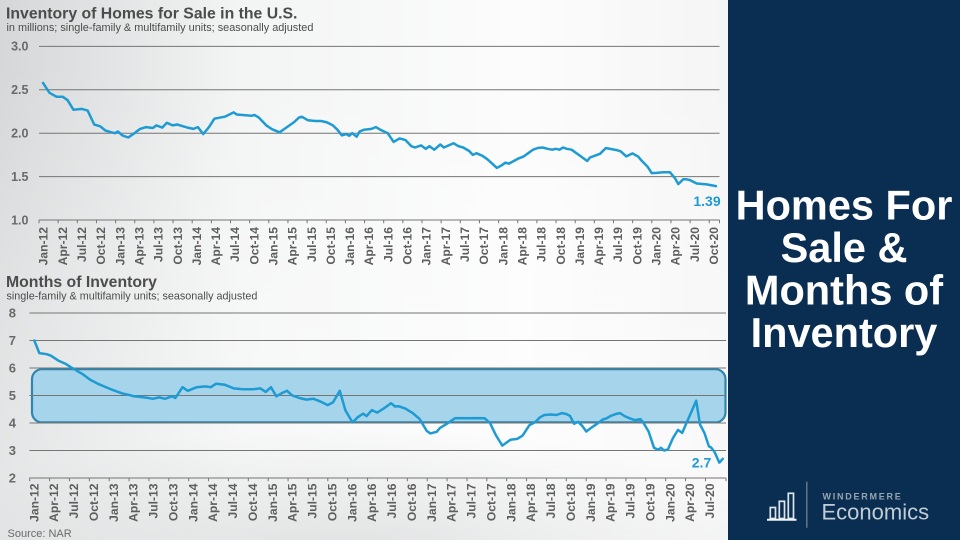  Describe the element at coordinates (12, 395) in the screenshot. I see `svg-text: 5` at that location.